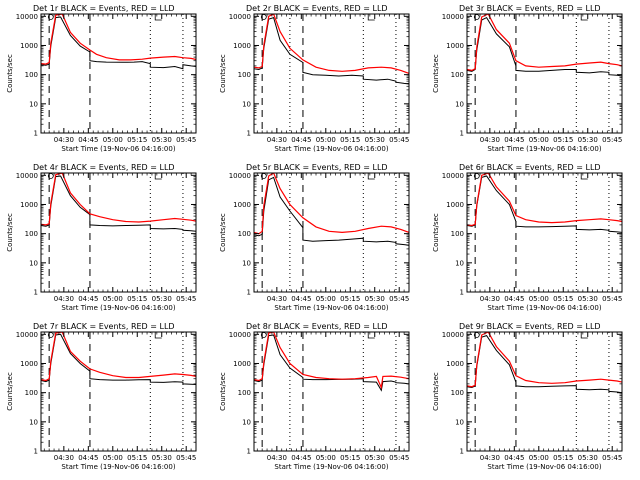  What do you see at coordinates (104, 326) in the screenshot?
I see `panel-title: Det 7r BLACK = Events, RED = LLD` at bounding box center [104, 326].